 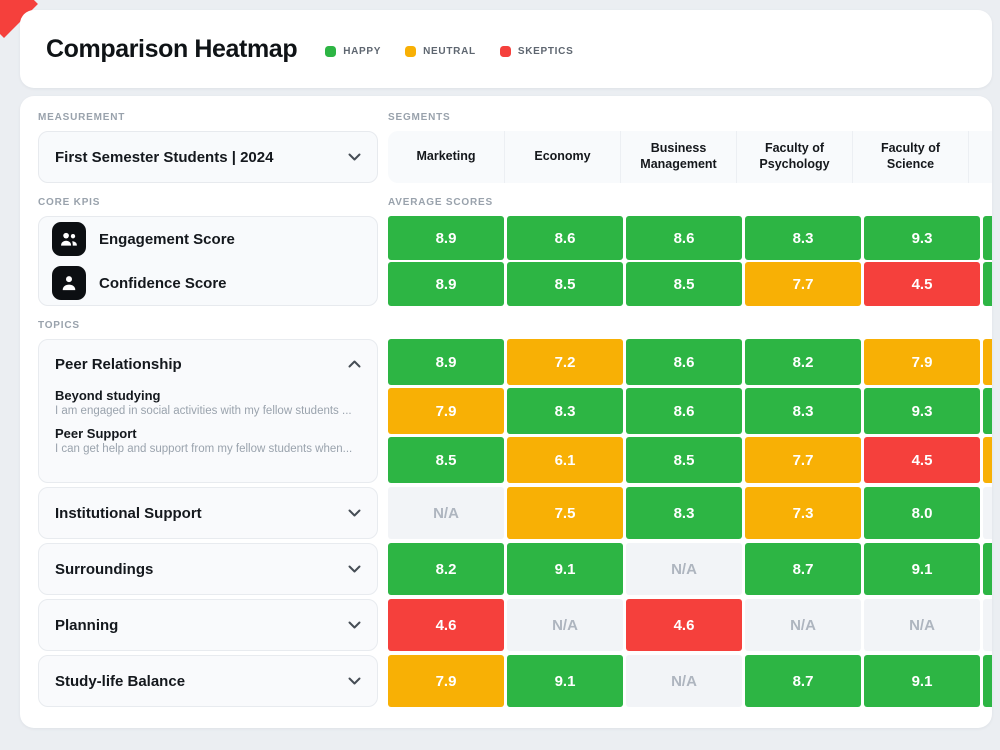 I want to click on measurement-dropdown: First Semester Students | 2024, so click(x=208, y=157).